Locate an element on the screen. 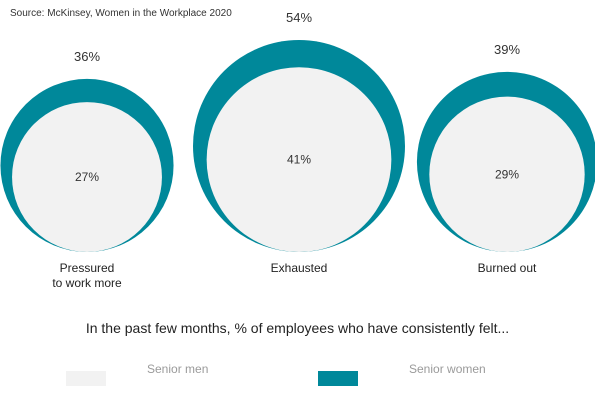 This screenshot has width=595, height=401. value-label-senior-men-pressured-to-work-more: 27% is located at coordinates (87, 177).